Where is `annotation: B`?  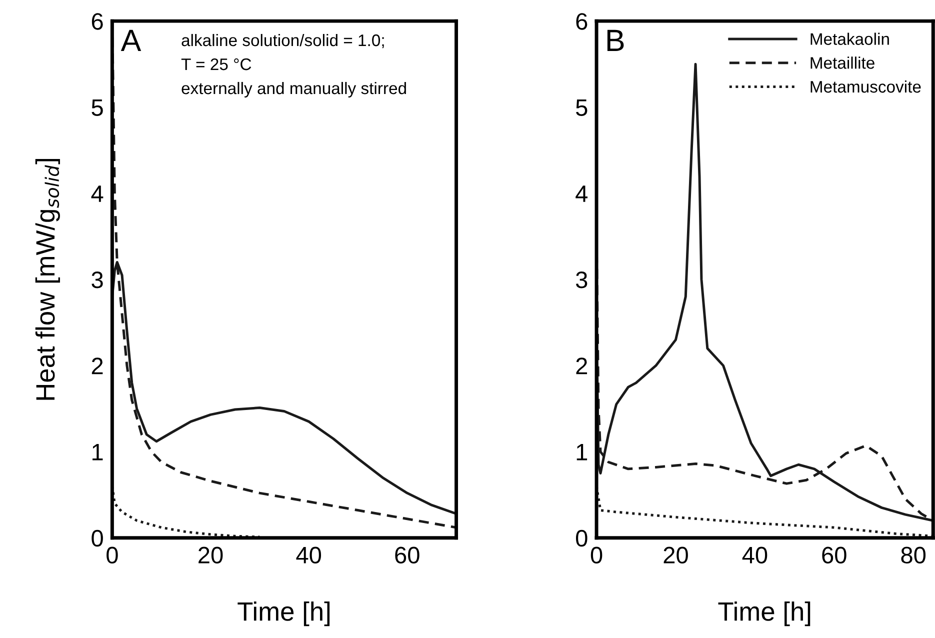 annotation: B is located at coordinates (615, 40).